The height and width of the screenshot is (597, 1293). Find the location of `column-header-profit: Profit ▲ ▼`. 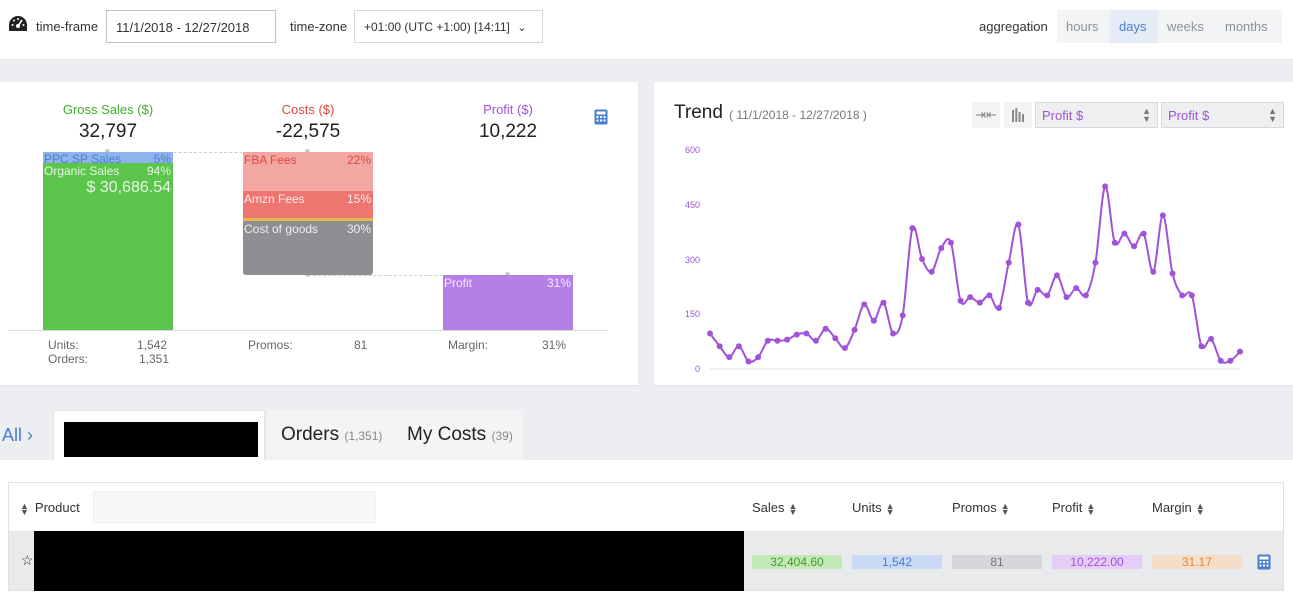

column-header-profit: Profit ▲ ▼ is located at coordinates (1073, 508).